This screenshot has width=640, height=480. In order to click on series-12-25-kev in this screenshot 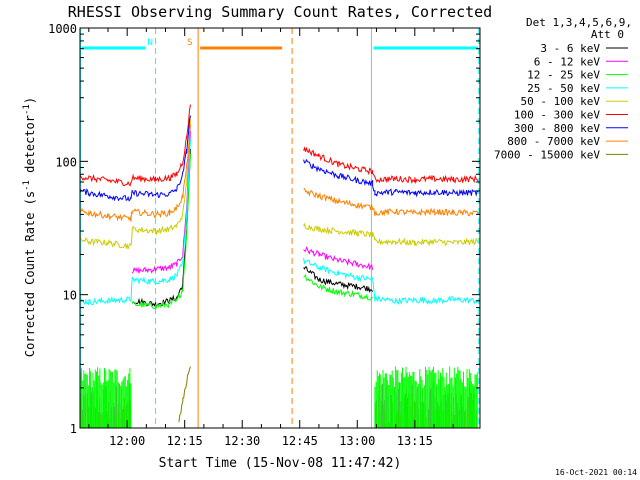, I will do `click(252, 231)`.